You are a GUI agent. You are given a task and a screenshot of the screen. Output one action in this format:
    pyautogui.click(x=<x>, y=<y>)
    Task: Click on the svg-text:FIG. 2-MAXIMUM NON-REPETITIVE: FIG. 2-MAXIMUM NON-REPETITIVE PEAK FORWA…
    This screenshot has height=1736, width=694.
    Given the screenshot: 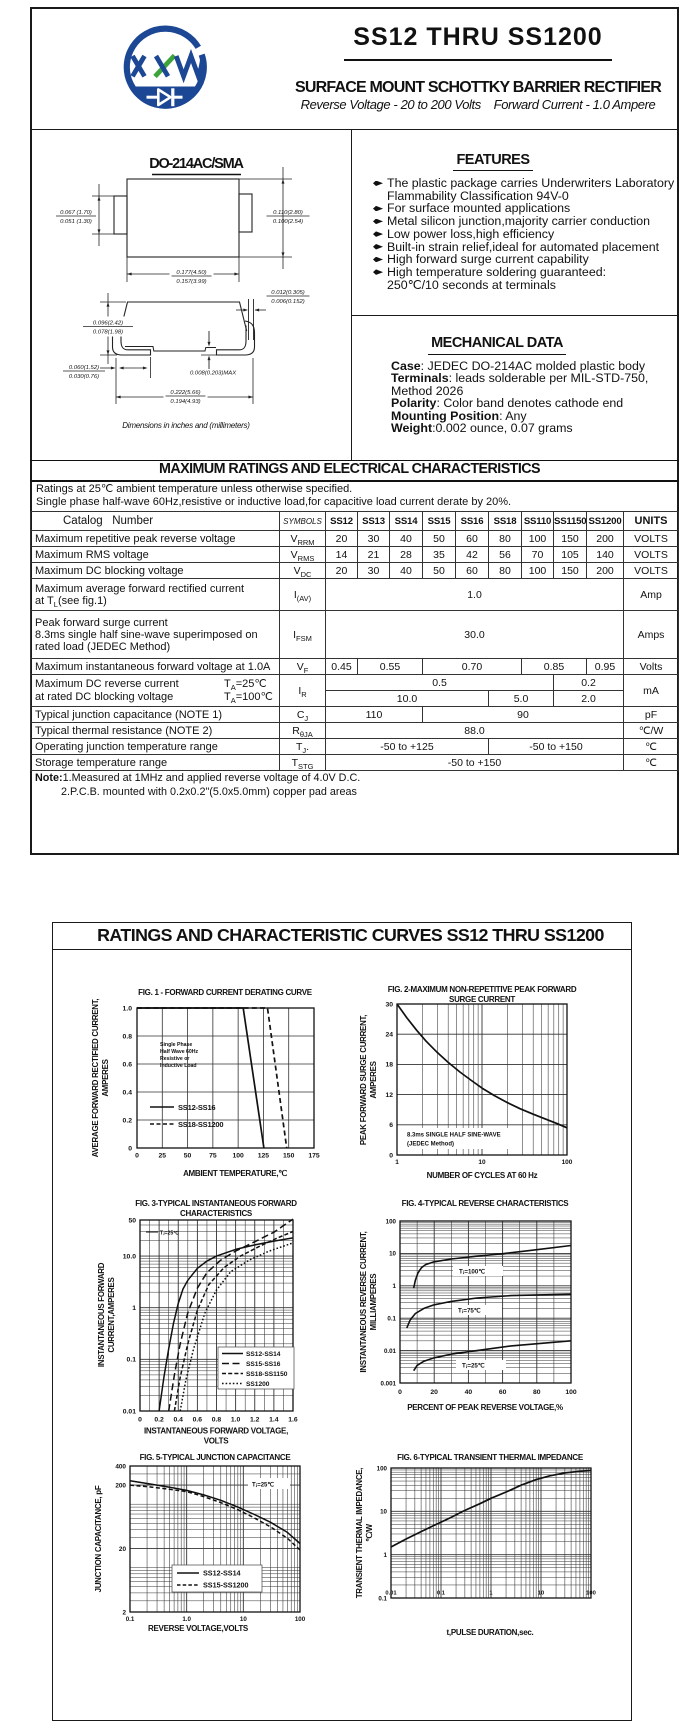 What is the action you would take?
    pyautogui.click(x=482, y=989)
    